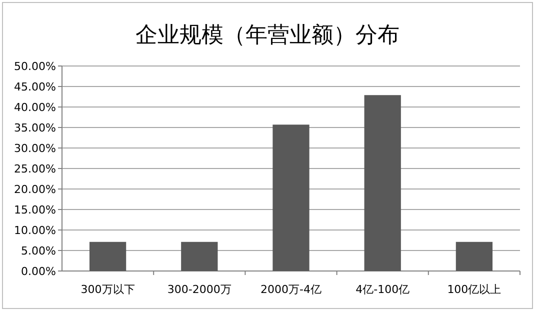 This screenshot has width=535, height=311. Describe the element at coordinates (291, 289) in the screenshot. I see `x-tick-label: 2000万-4亿` at that location.